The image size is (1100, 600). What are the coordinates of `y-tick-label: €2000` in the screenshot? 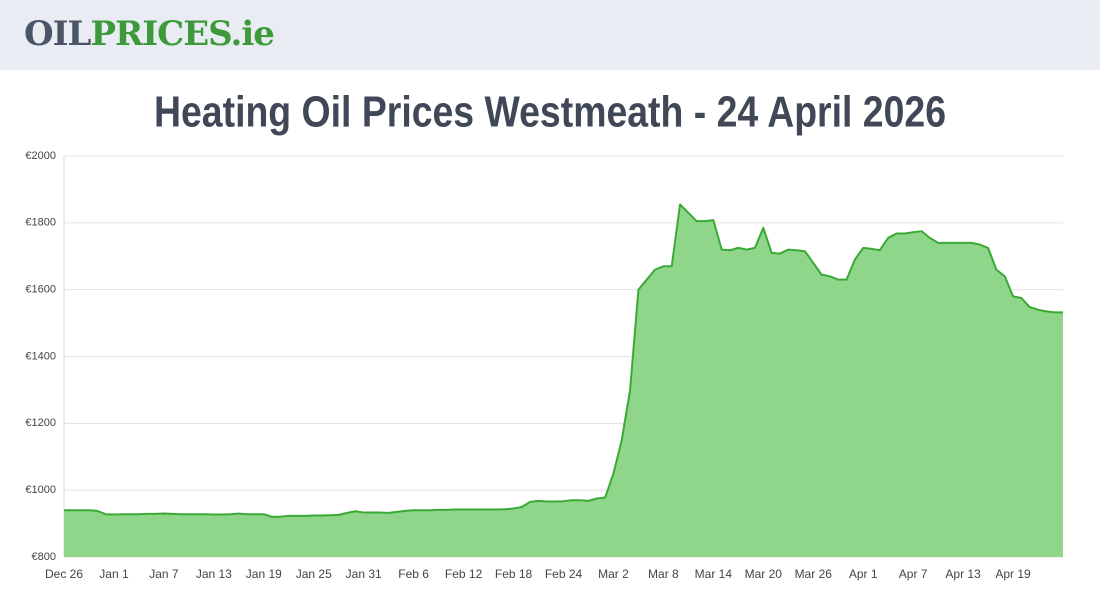 It's located at (40, 156).